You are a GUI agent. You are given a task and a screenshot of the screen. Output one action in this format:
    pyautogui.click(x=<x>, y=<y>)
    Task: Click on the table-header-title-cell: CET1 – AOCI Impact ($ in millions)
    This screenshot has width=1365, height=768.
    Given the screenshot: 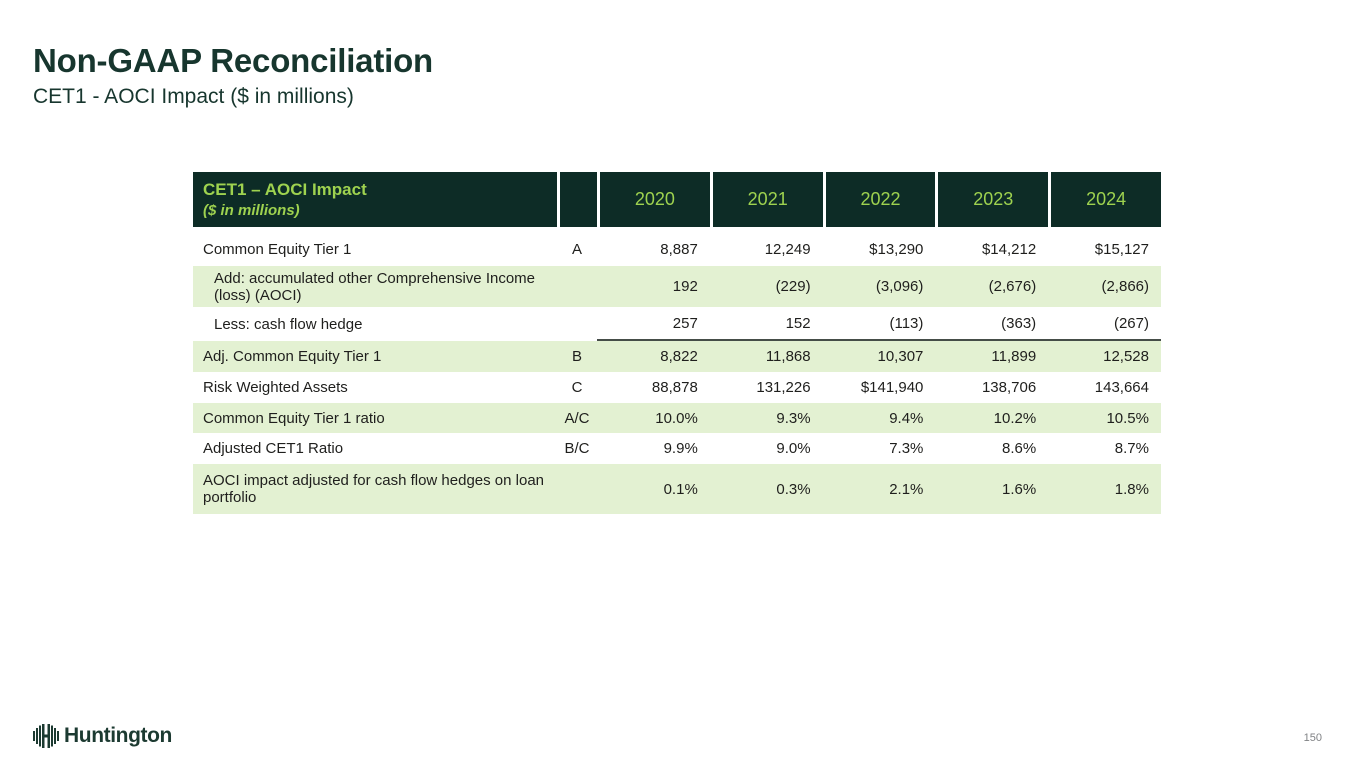 What is the action you would take?
    pyautogui.click(x=375, y=199)
    